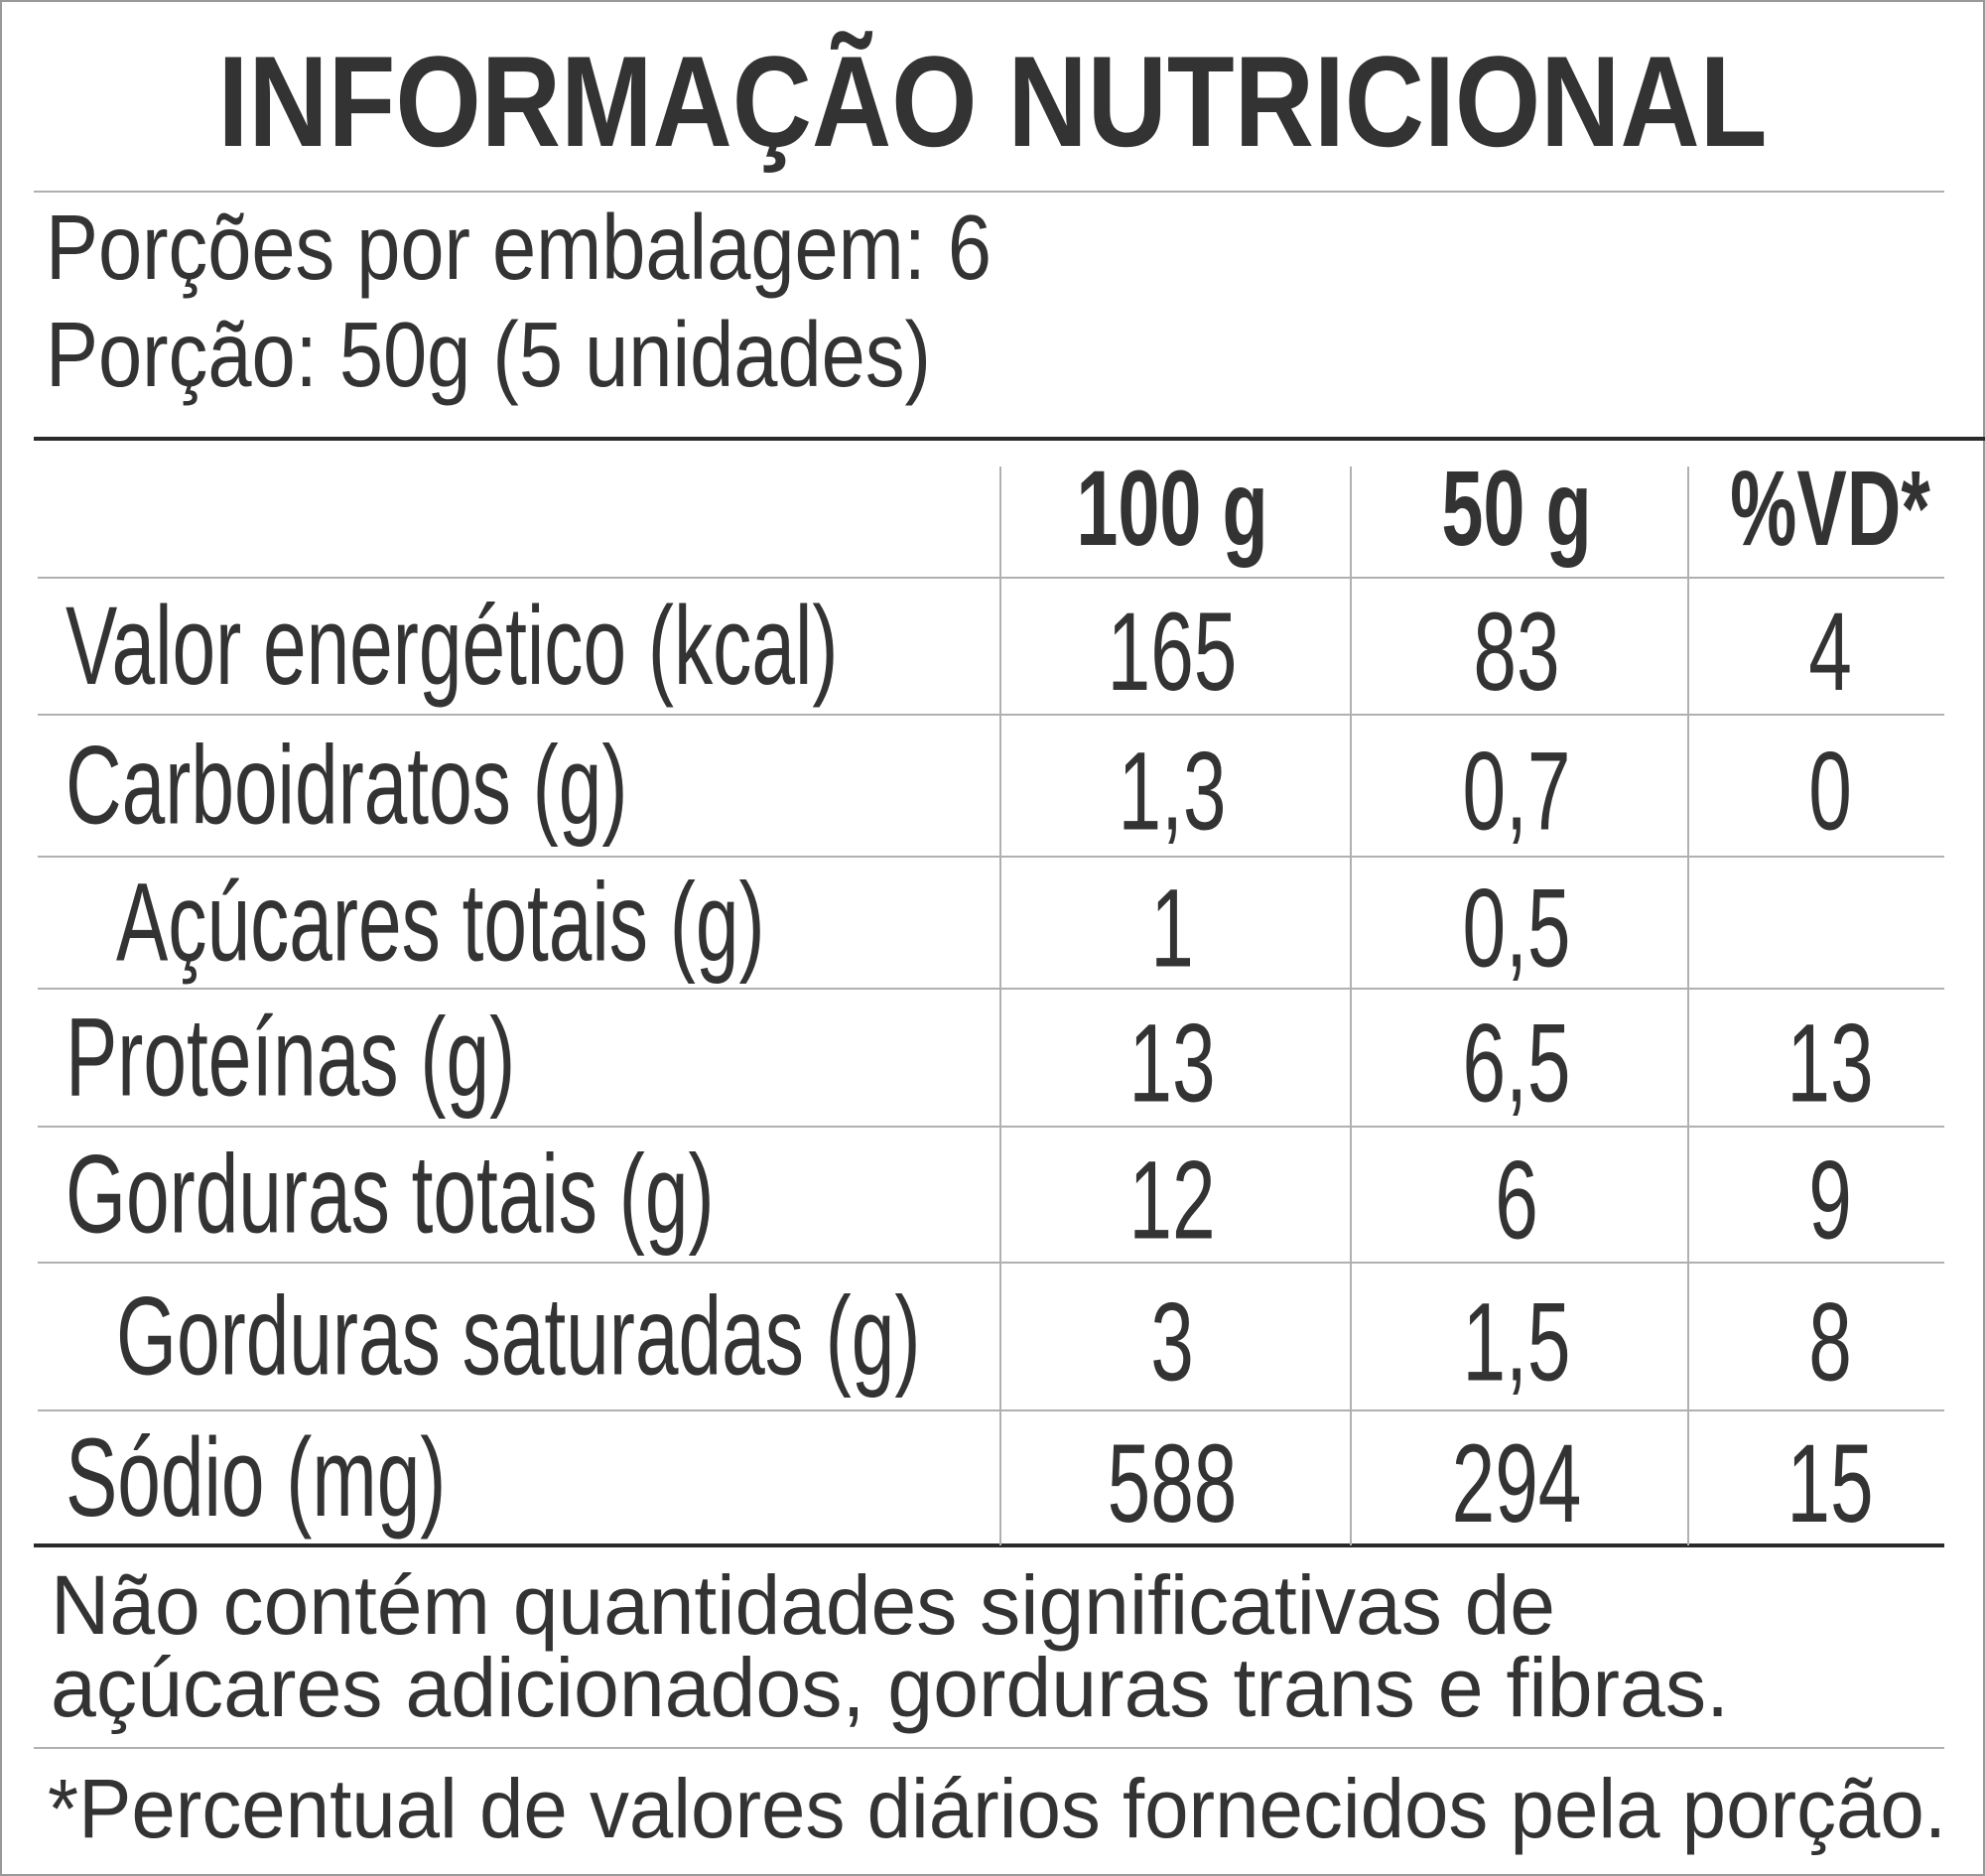 This screenshot has width=1985, height=1876. I want to click on cell-value: 1, so click(1172, 929).